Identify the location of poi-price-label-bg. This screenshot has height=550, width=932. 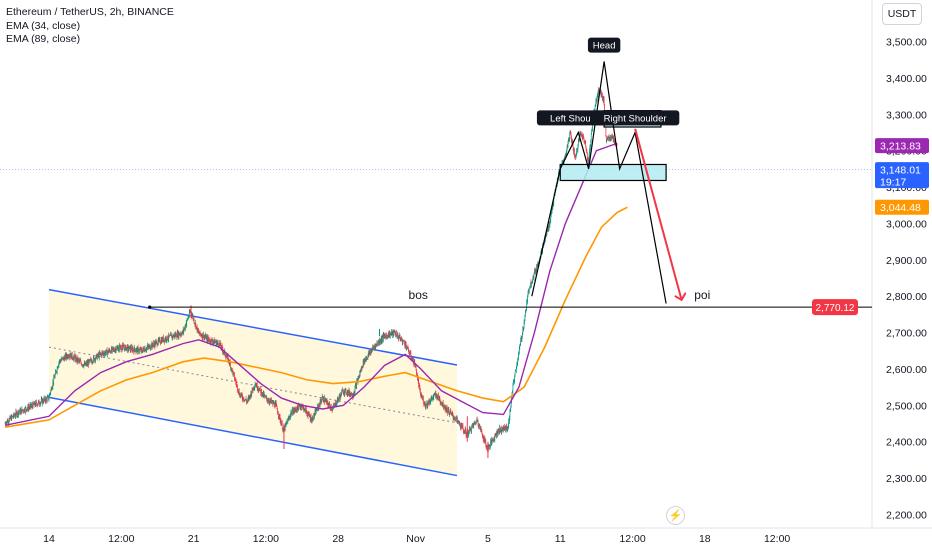
(835, 307).